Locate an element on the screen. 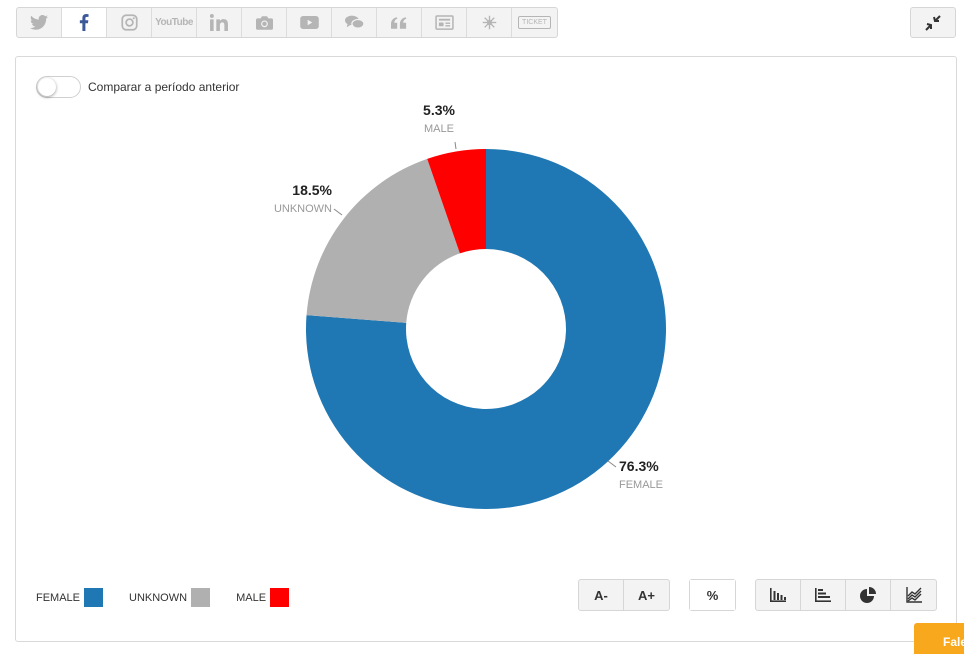  chat-bubbles-icon is located at coordinates (354, 22).